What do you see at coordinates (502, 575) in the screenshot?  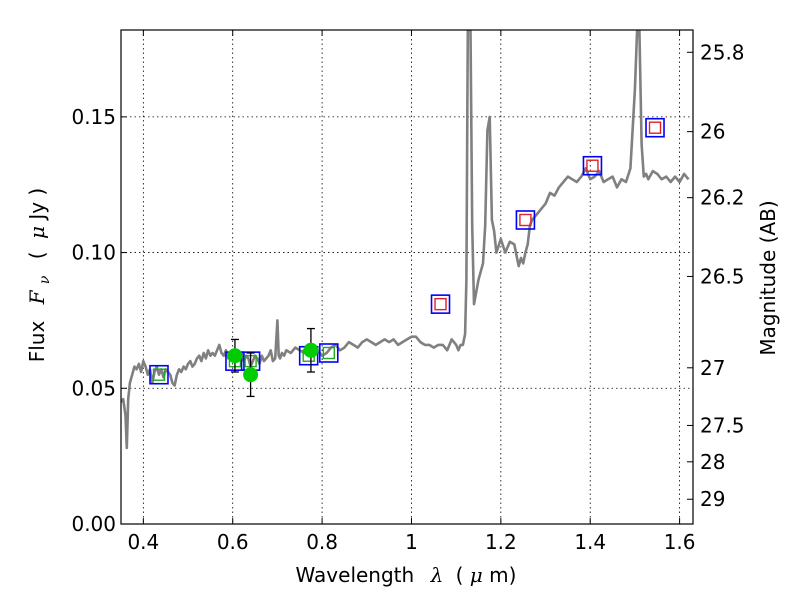 I see `x-axis-title-unit-rest: m)` at bounding box center [502, 575].